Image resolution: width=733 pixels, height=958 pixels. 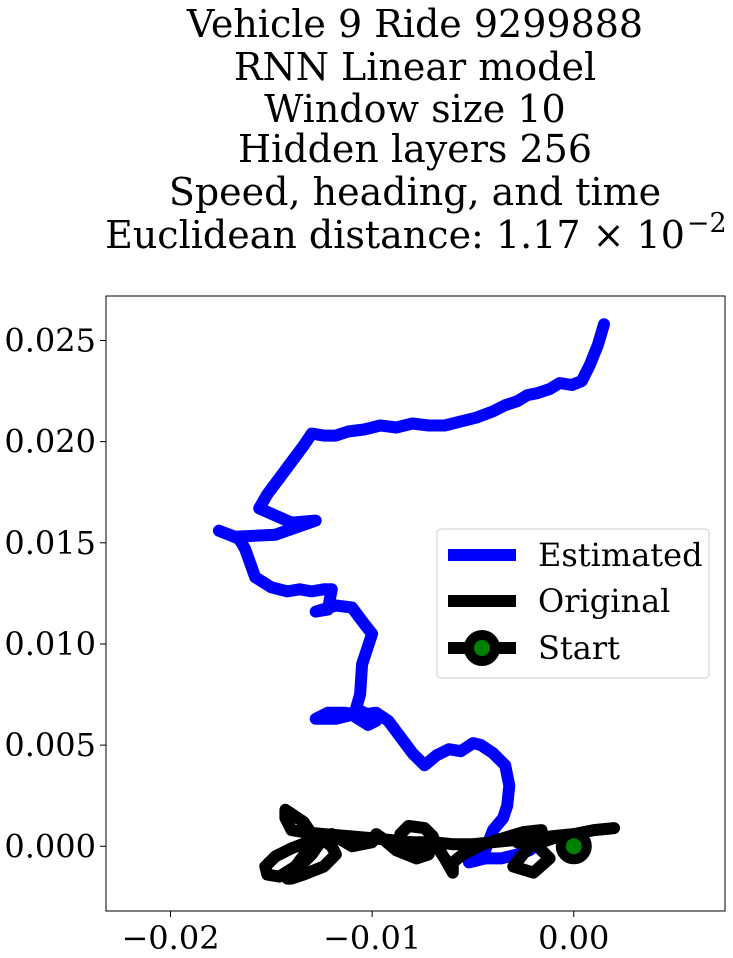 I want to click on x-axis: −0.02 −0.01 0.00, so click(x=365, y=934).